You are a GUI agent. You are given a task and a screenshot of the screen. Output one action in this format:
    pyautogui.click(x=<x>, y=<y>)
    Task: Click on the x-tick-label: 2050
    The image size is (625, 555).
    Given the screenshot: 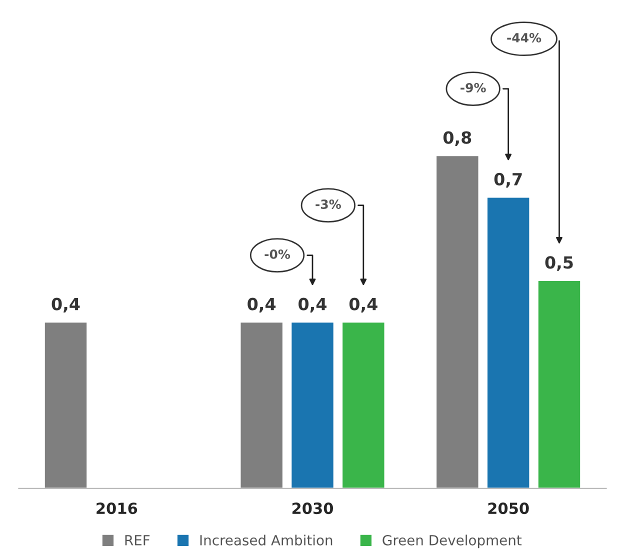 What is the action you would take?
    pyautogui.click(x=508, y=508)
    